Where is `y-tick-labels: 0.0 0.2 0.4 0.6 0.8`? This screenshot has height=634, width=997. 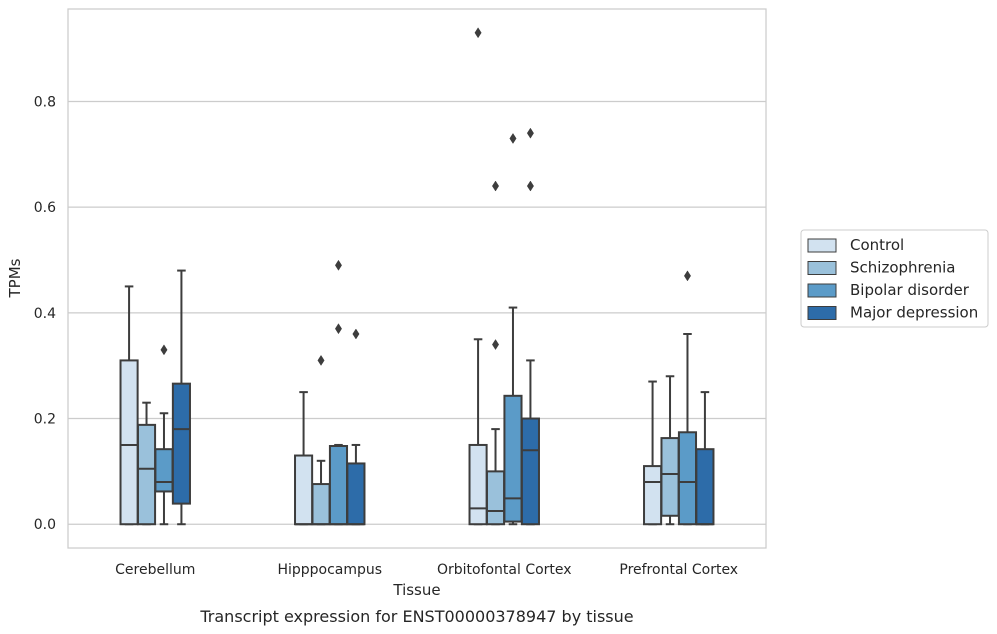
y-tick-labels: 0.0 0.2 0.4 0.6 0.8 is located at coordinates (45, 313).